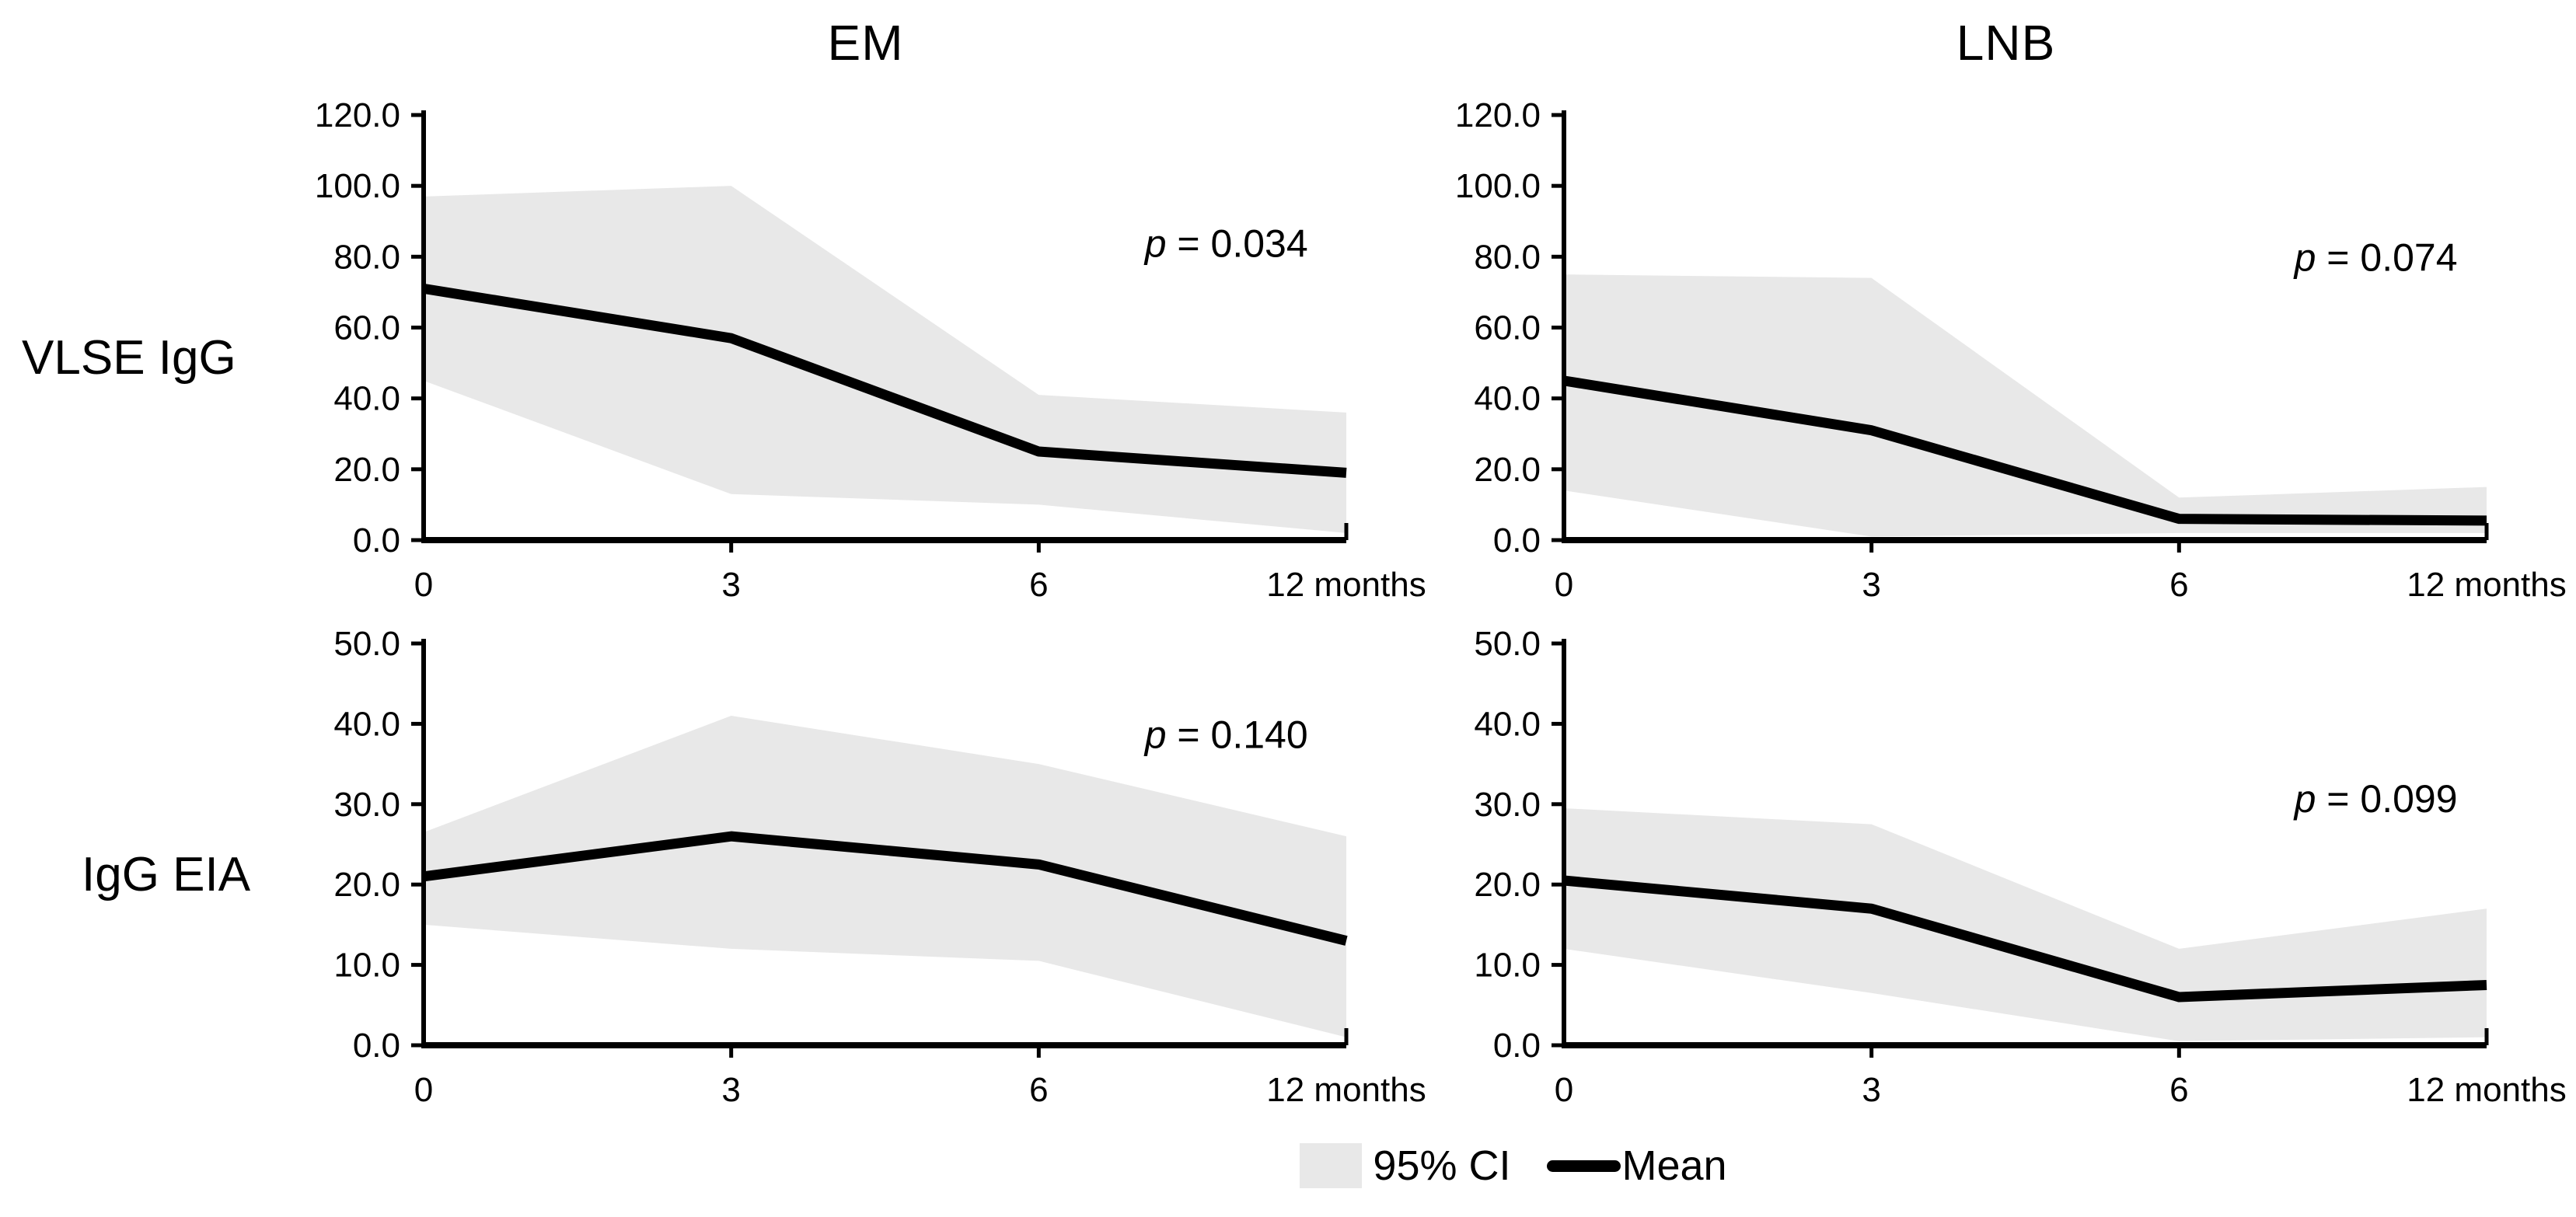 The width and height of the screenshot is (2576, 1217). Describe the element at coordinates (129, 358) in the screenshot. I see `row-label-vlse-igg: VLSE IgG` at that location.